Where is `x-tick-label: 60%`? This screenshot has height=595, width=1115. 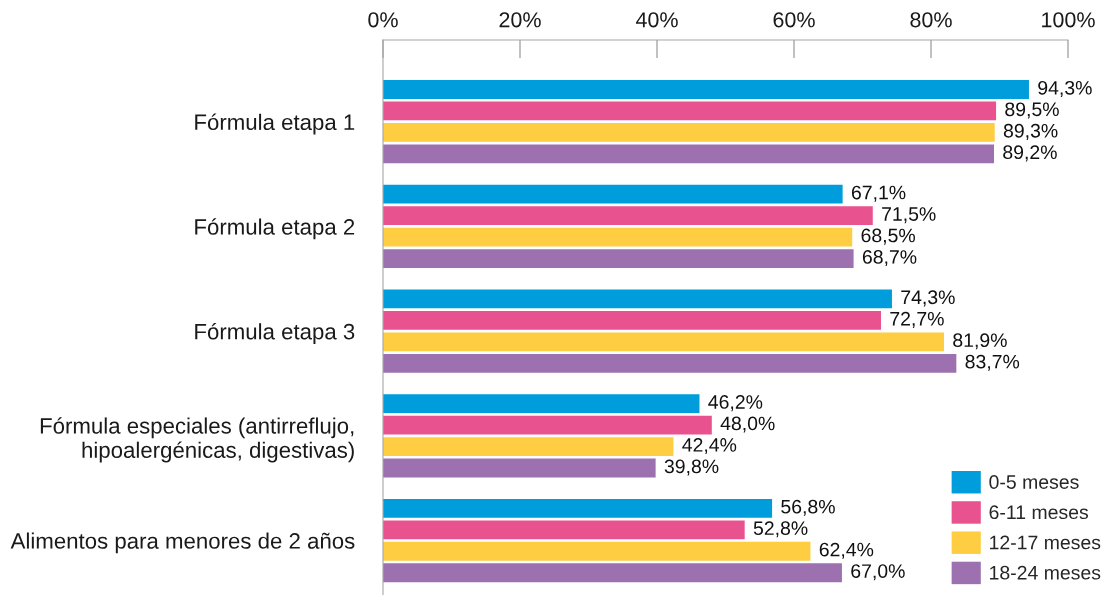
x-tick-label: 60% is located at coordinates (794, 20).